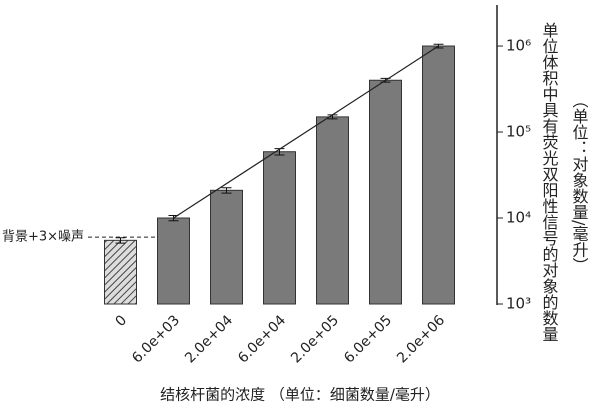 The height and width of the screenshot is (416, 600). I want to click on x-tick-label: 6.0e+04, so click(262, 339).